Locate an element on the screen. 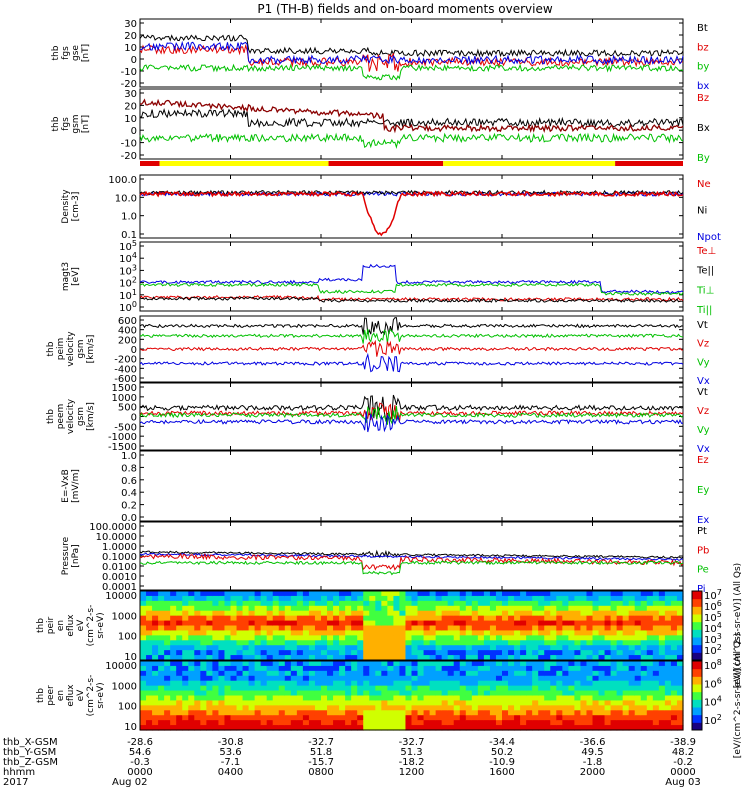  y-tick-label: 200 is located at coordinates (127, 340).